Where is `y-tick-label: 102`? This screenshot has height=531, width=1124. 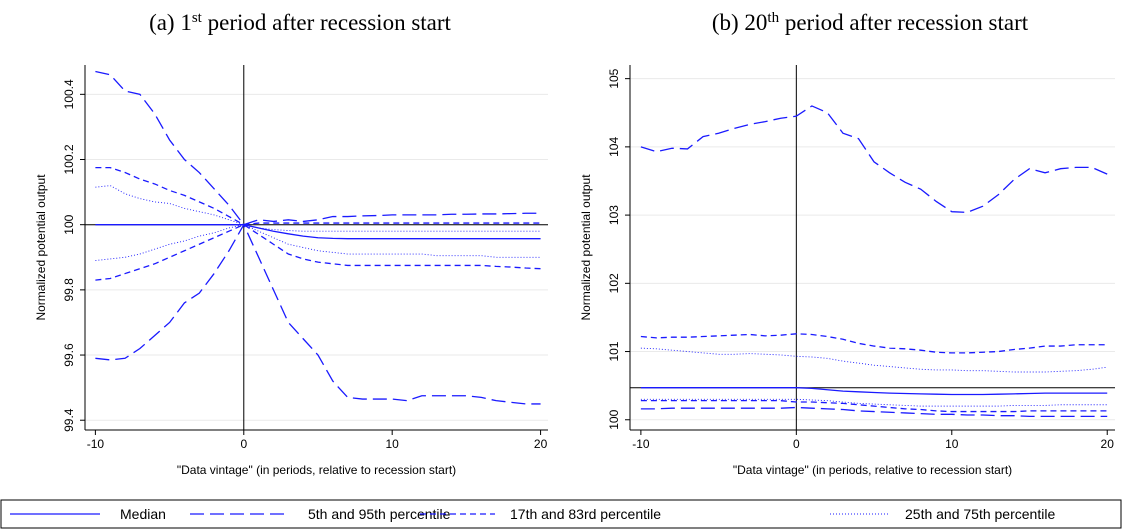 y-tick-label: 102 is located at coordinates (614, 283).